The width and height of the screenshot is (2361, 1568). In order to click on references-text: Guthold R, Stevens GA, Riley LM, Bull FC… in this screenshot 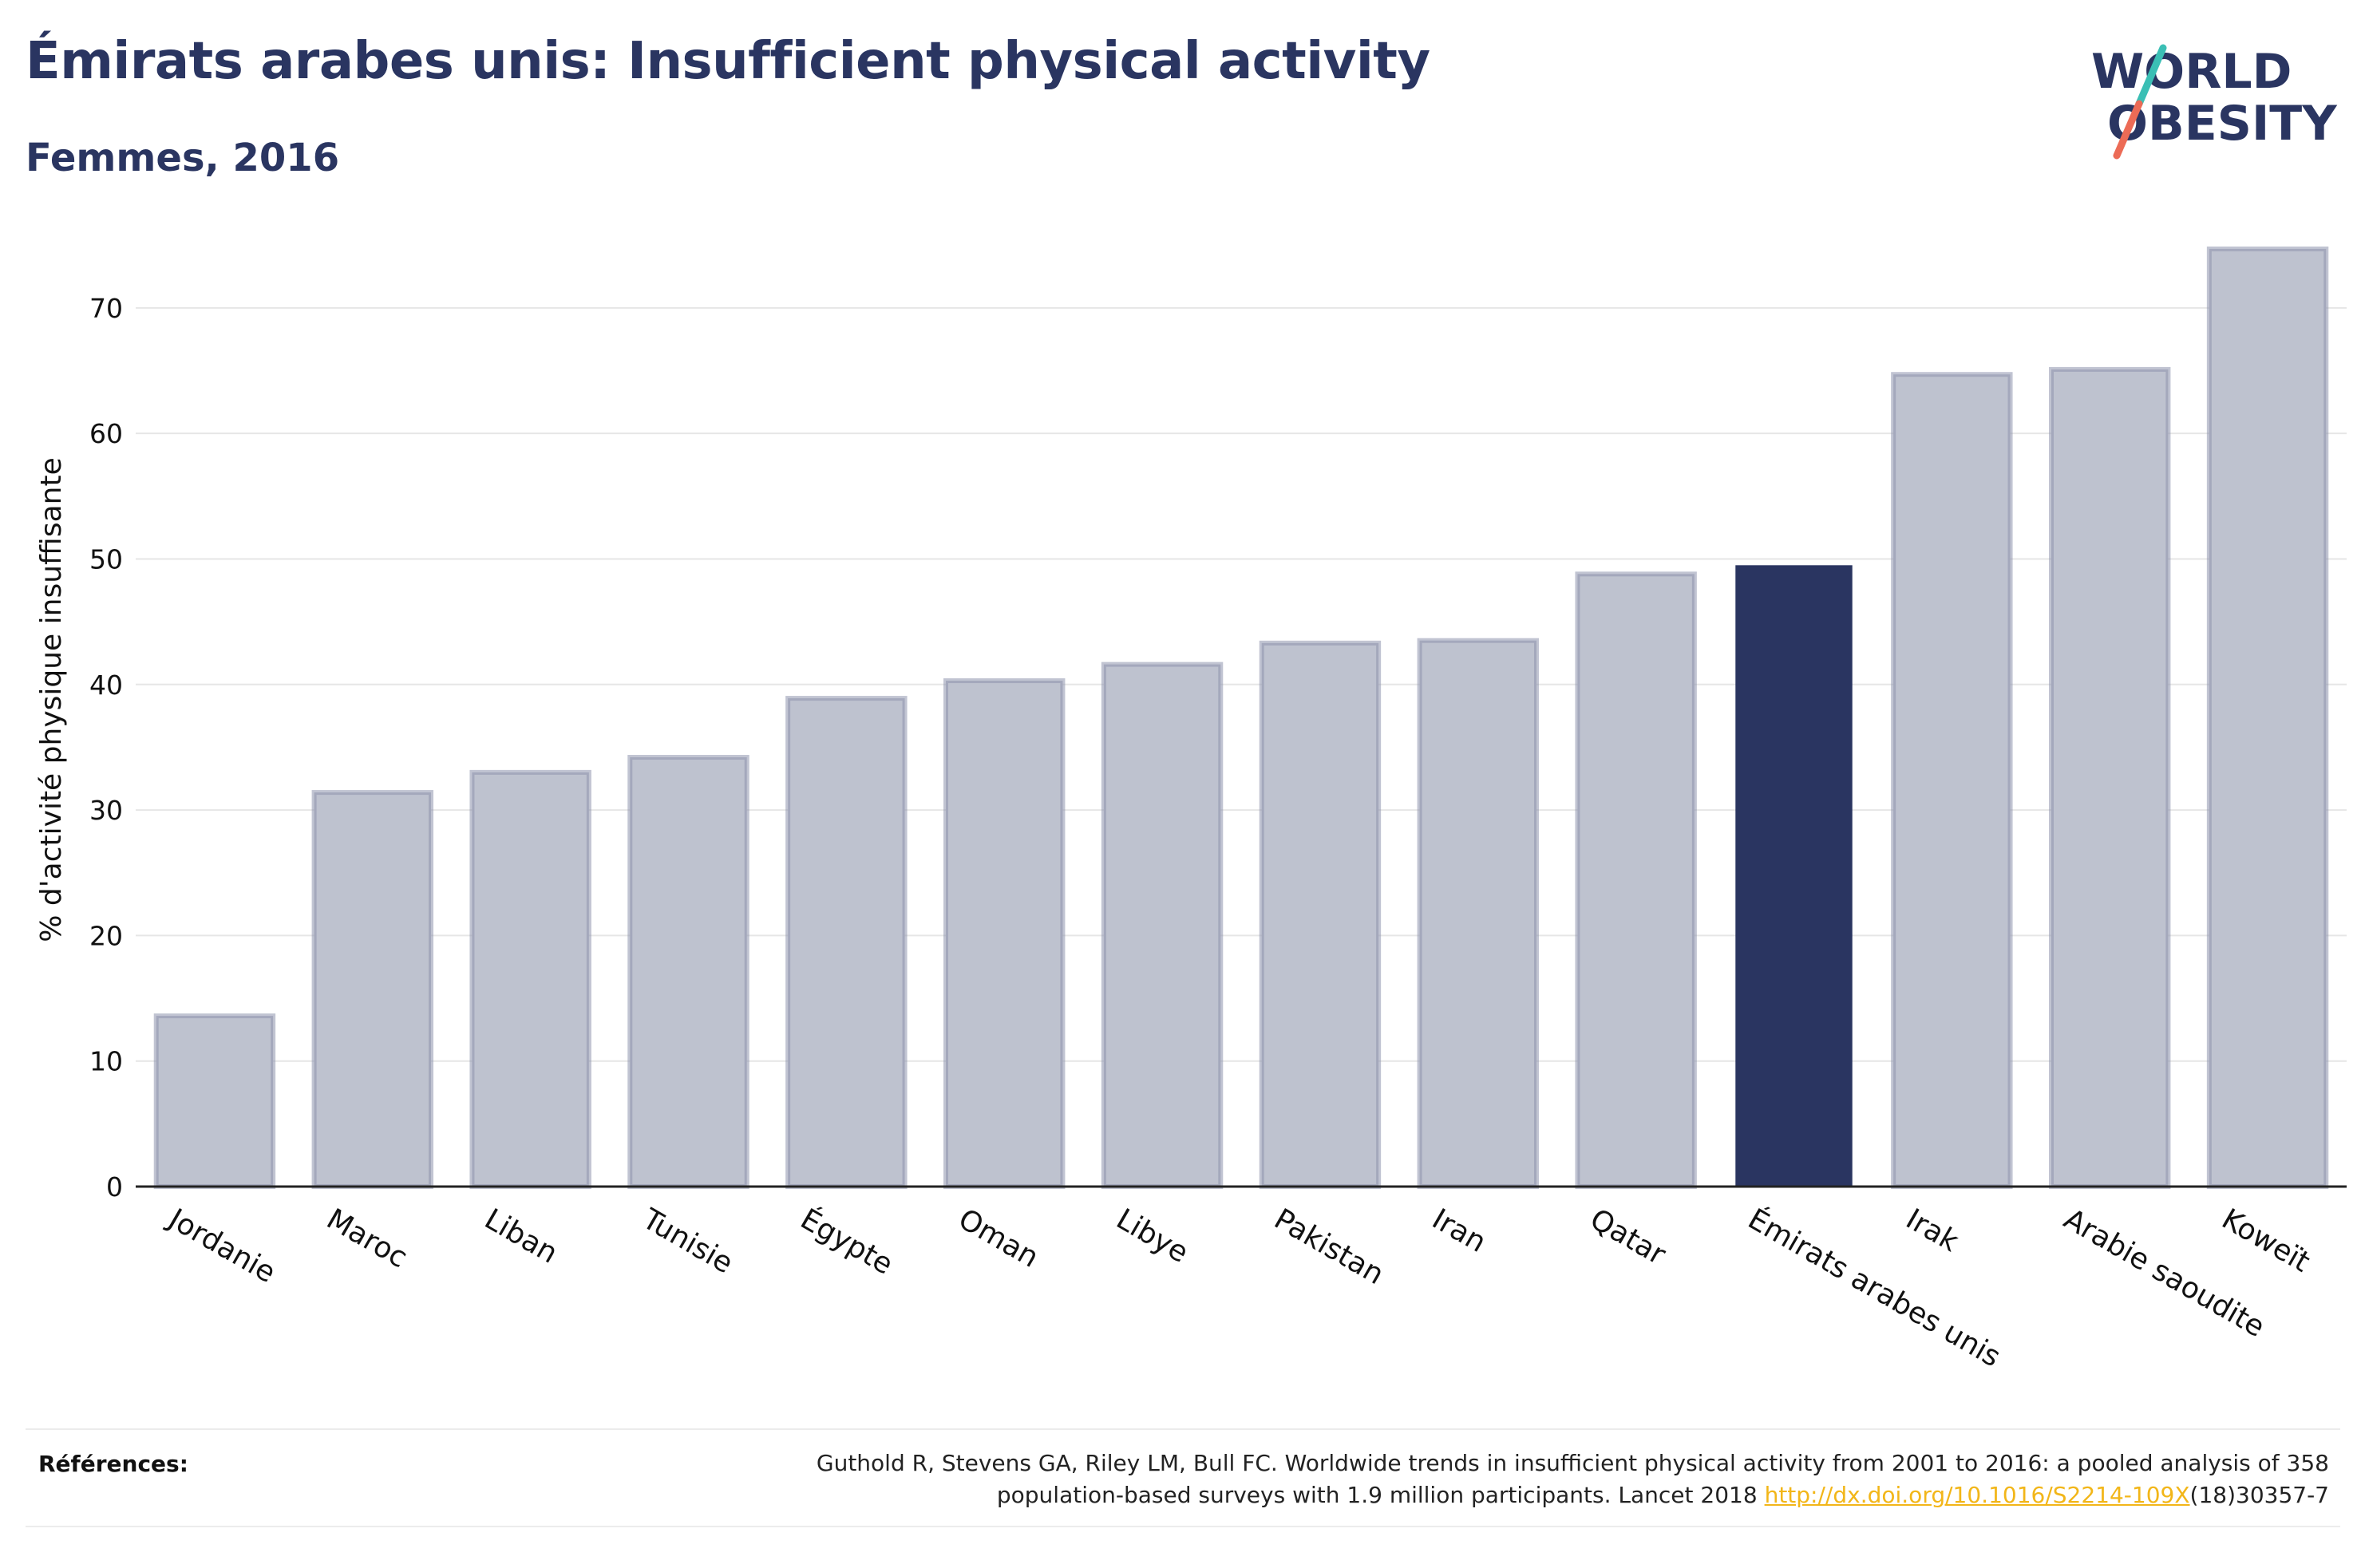, I will do `click(1411, 1479)`.